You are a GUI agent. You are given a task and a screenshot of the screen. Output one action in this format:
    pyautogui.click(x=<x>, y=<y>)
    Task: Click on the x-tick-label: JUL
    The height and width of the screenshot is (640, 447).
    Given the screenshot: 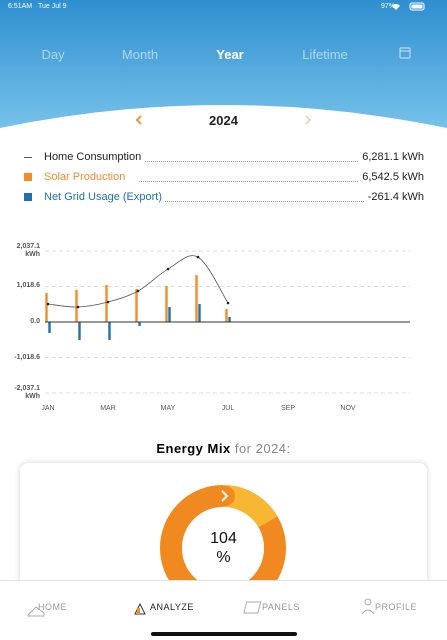 What is the action you would take?
    pyautogui.click(x=228, y=408)
    